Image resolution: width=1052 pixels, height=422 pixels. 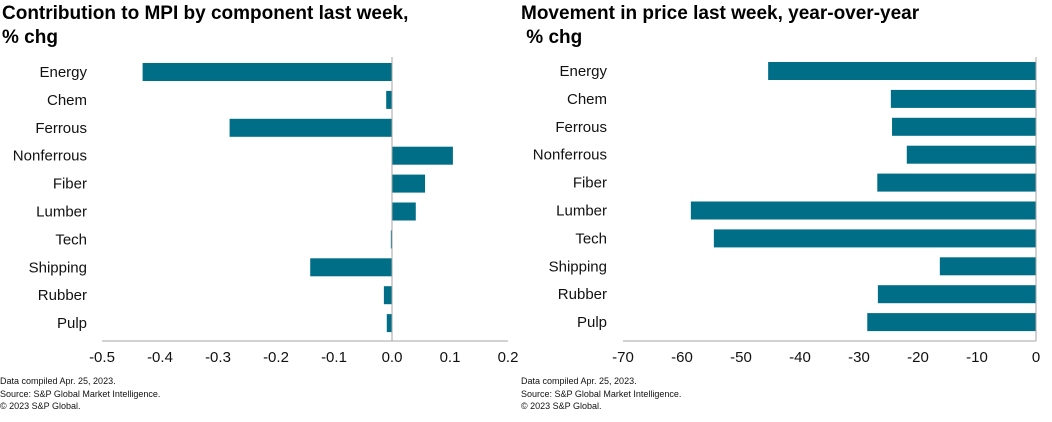 I want to click on x-tick-label: -0.1, so click(x=334, y=357).